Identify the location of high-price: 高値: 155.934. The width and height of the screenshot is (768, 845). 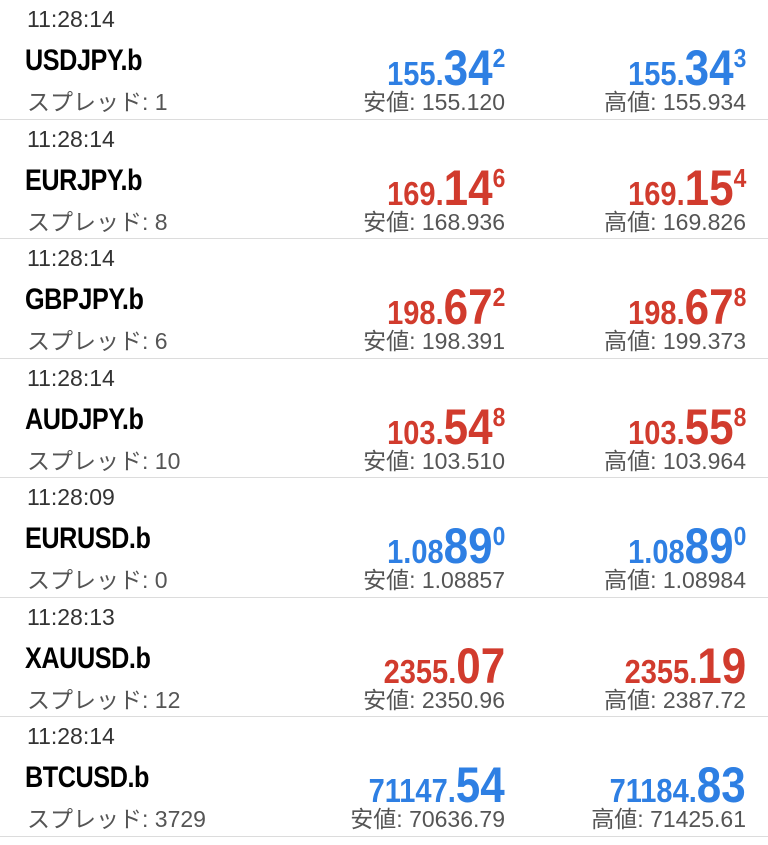
(675, 100).